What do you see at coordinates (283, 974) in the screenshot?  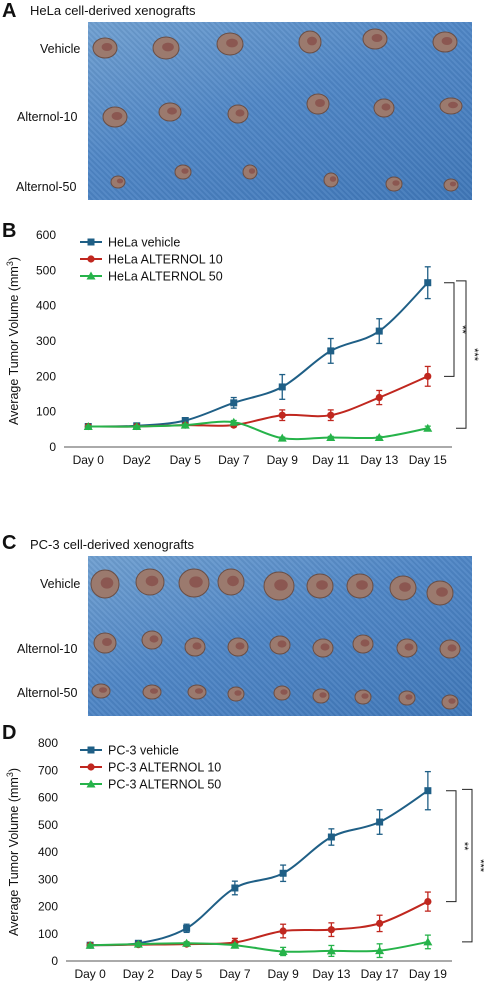 I see `x-tick-label: Day 9` at bounding box center [283, 974].